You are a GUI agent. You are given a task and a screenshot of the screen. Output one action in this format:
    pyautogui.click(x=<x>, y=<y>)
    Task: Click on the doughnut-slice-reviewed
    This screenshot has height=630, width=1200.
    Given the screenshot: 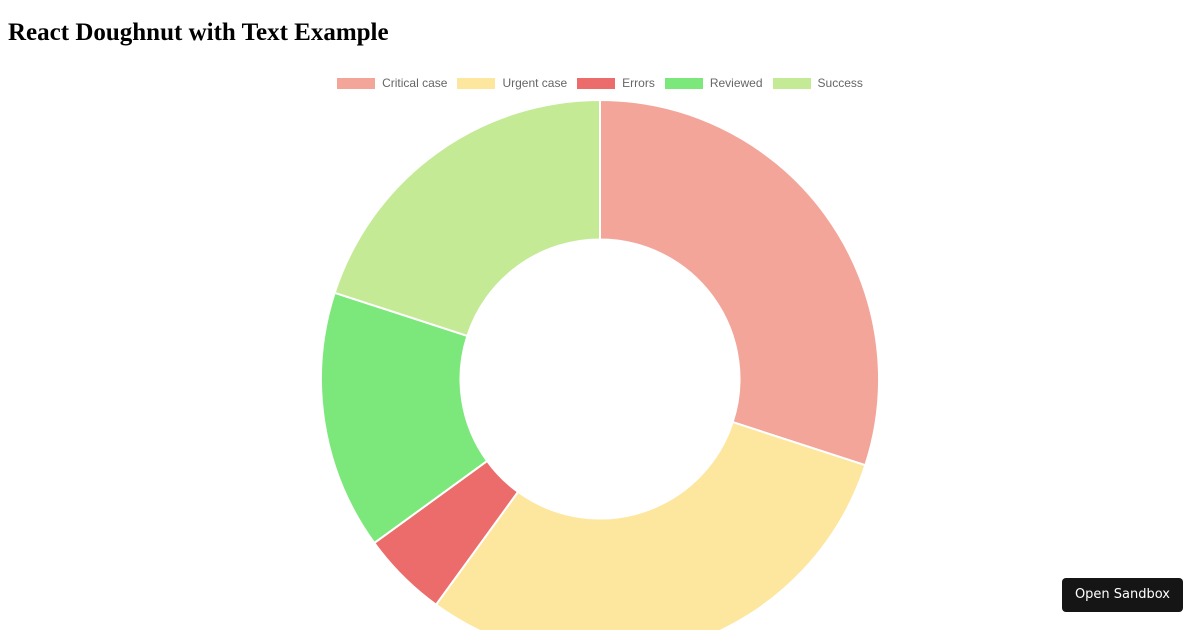 What is the action you would take?
    pyautogui.click(x=404, y=418)
    